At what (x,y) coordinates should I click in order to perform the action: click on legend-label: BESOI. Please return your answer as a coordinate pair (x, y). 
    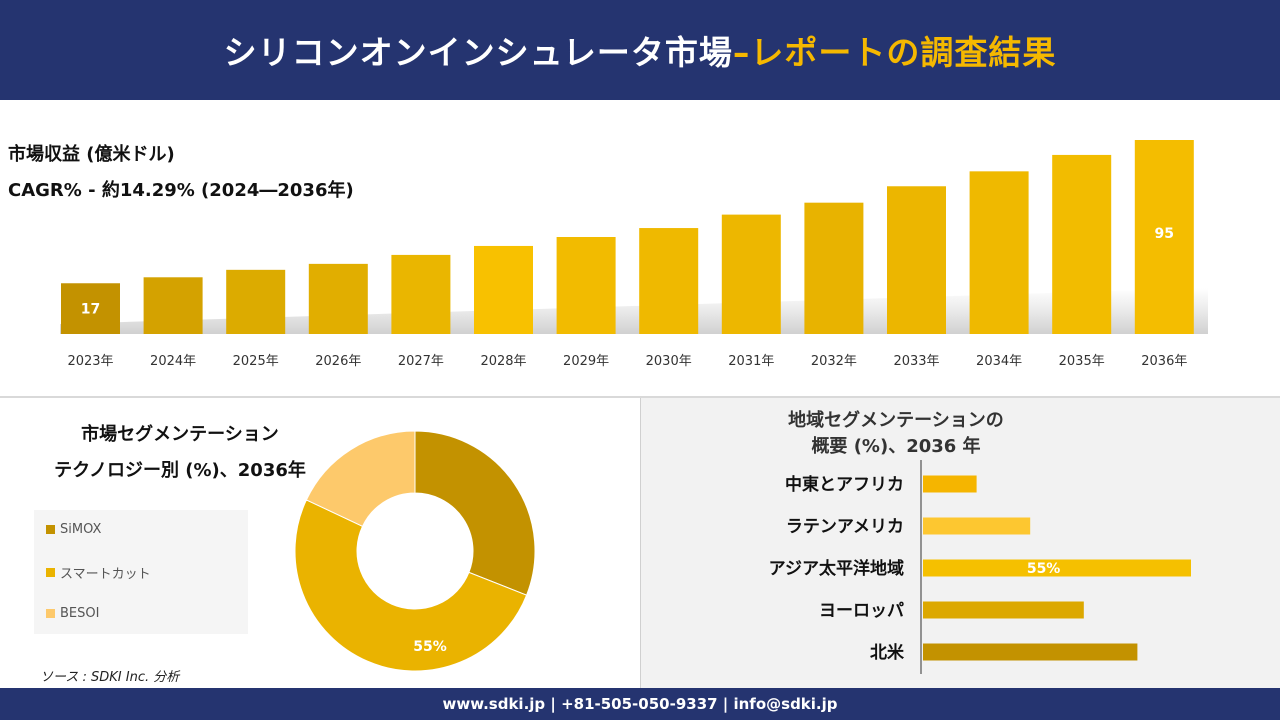
    Looking at the image, I should click on (80, 613).